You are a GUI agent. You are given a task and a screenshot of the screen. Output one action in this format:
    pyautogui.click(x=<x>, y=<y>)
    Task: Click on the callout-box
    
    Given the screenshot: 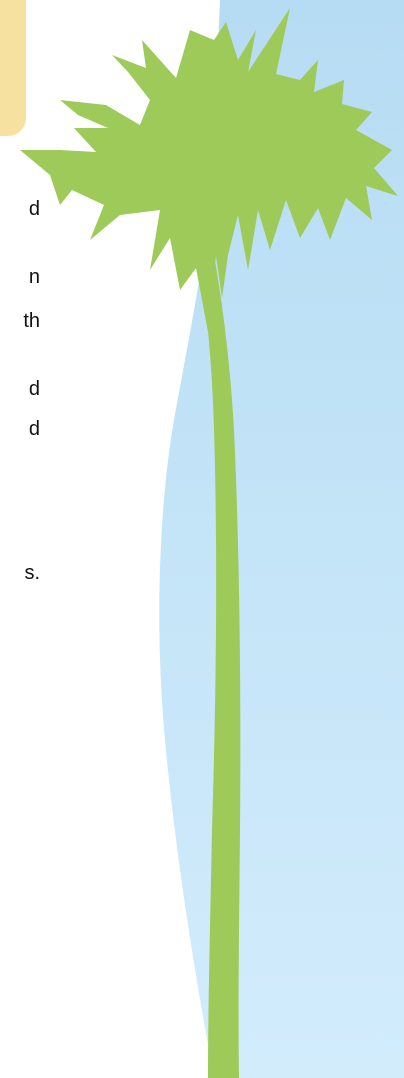 What is the action you would take?
    pyautogui.click(x=13, y=68)
    